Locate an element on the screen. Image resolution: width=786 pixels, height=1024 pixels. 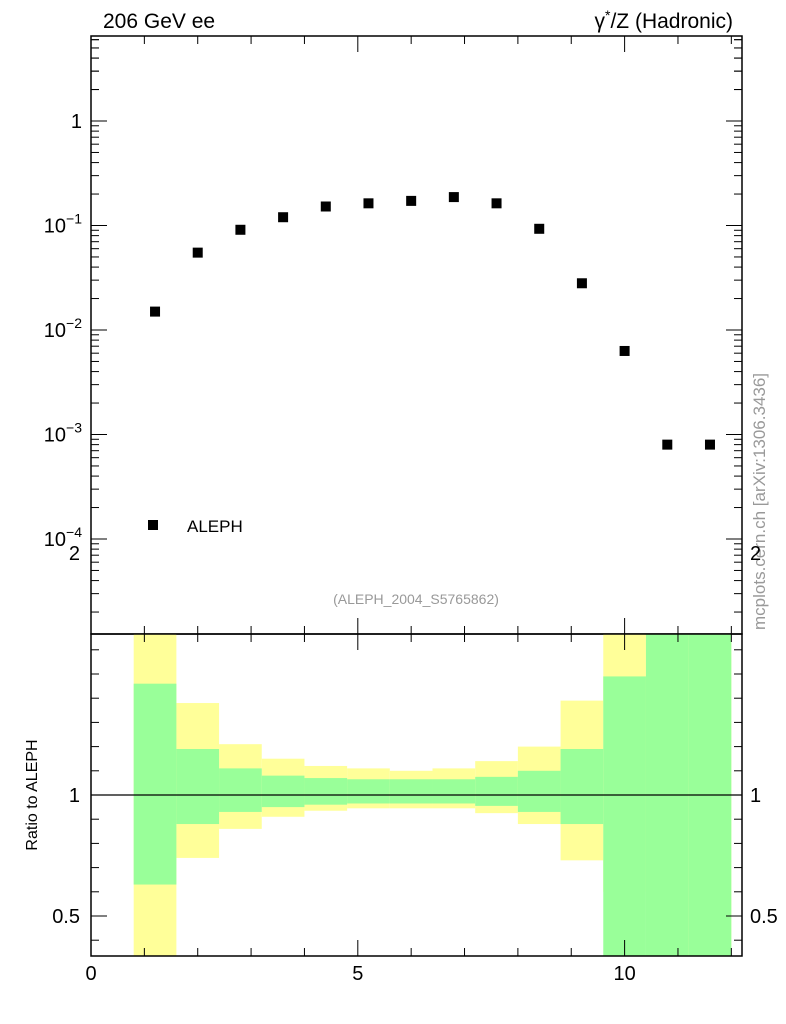
legend: ALEPH is located at coordinates (195, 526).